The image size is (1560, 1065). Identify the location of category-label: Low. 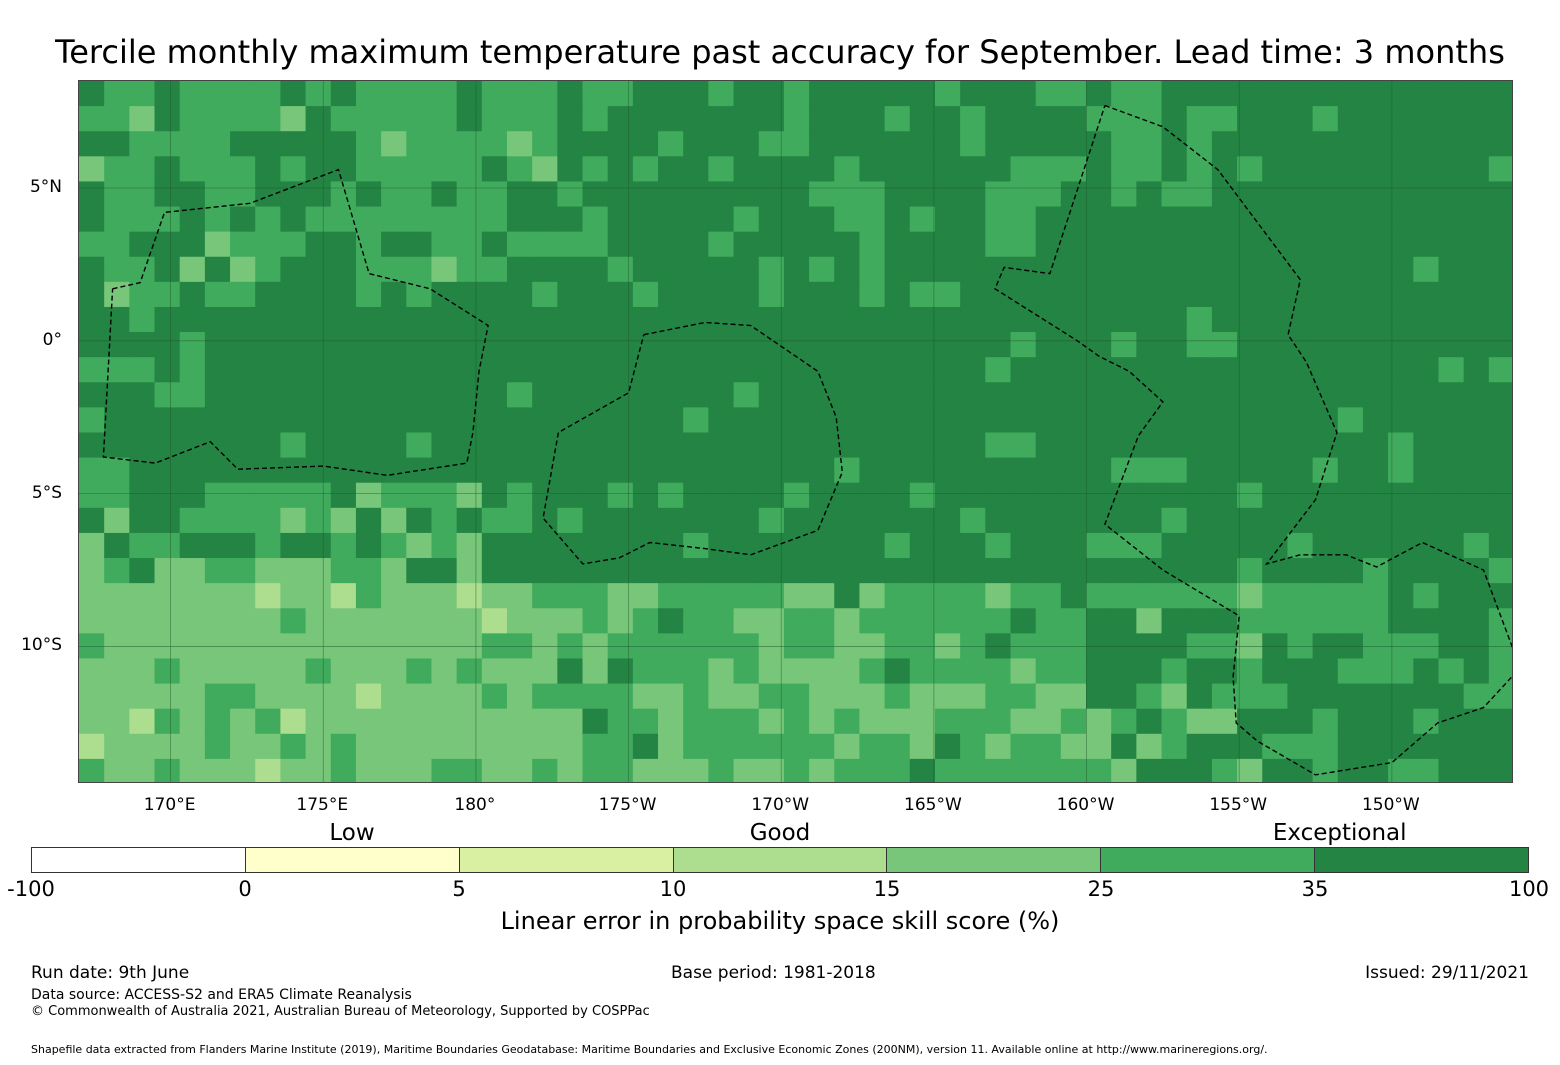
(352, 833).